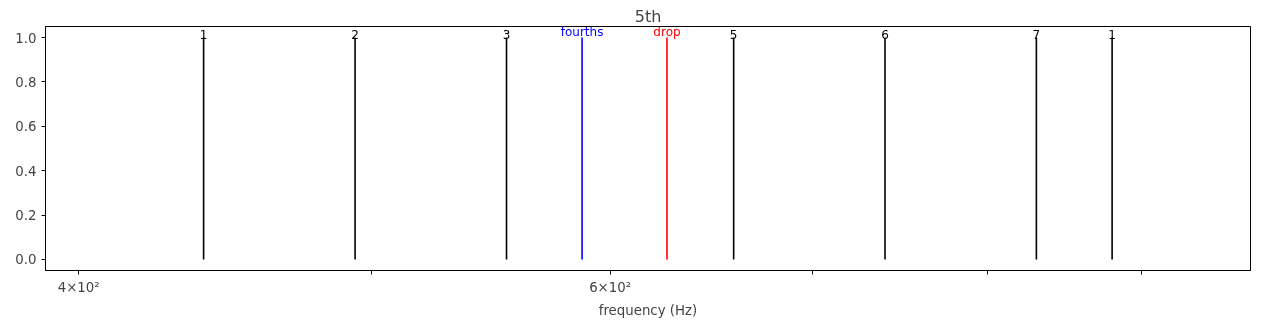  I want to click on series-label: fourths, so click(582, 31).